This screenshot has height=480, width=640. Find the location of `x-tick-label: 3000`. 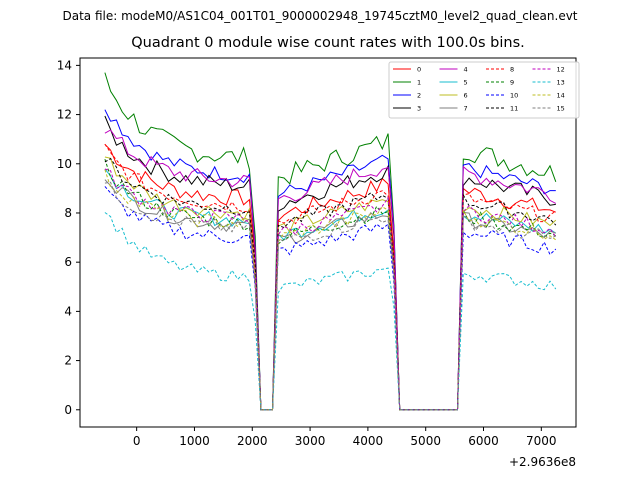

x-tick-label: 3000 is located at coordinates (310, 441).